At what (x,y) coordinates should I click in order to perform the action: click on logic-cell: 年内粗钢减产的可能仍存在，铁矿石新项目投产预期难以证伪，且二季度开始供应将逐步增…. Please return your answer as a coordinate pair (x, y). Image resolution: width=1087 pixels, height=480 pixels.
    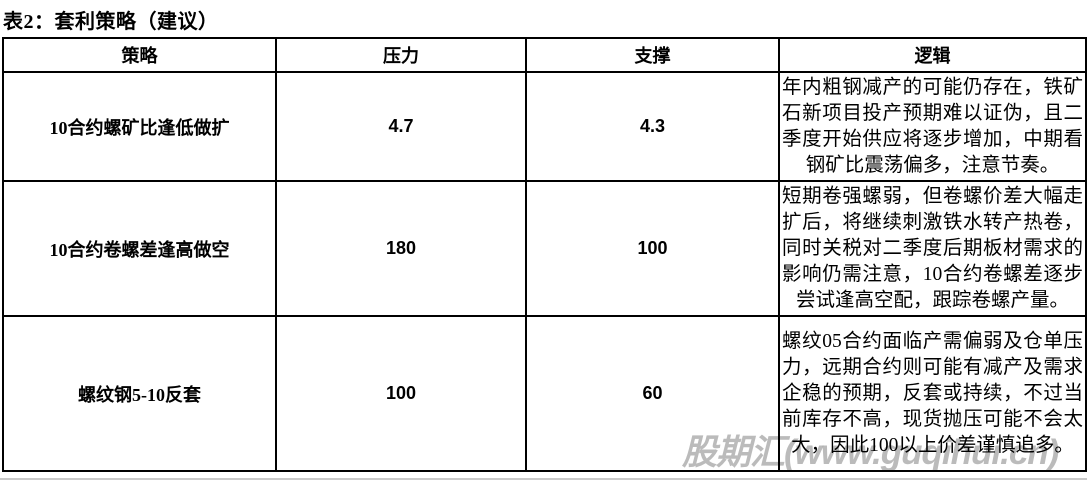
    Looking at the image, I should click on (932, 126).